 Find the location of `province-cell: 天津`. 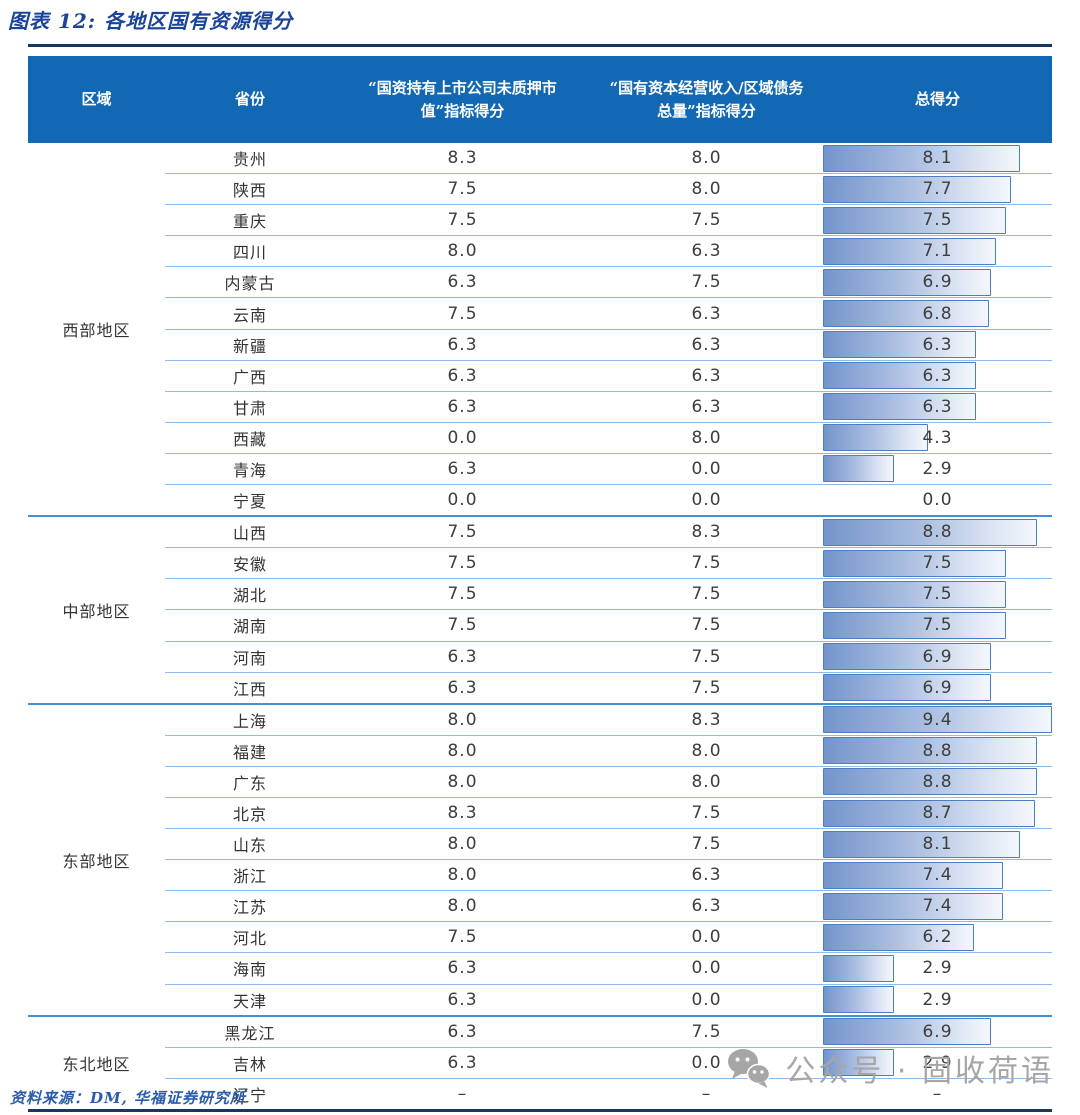

province-cell: 天津 is located at coordinates (250, 1000).